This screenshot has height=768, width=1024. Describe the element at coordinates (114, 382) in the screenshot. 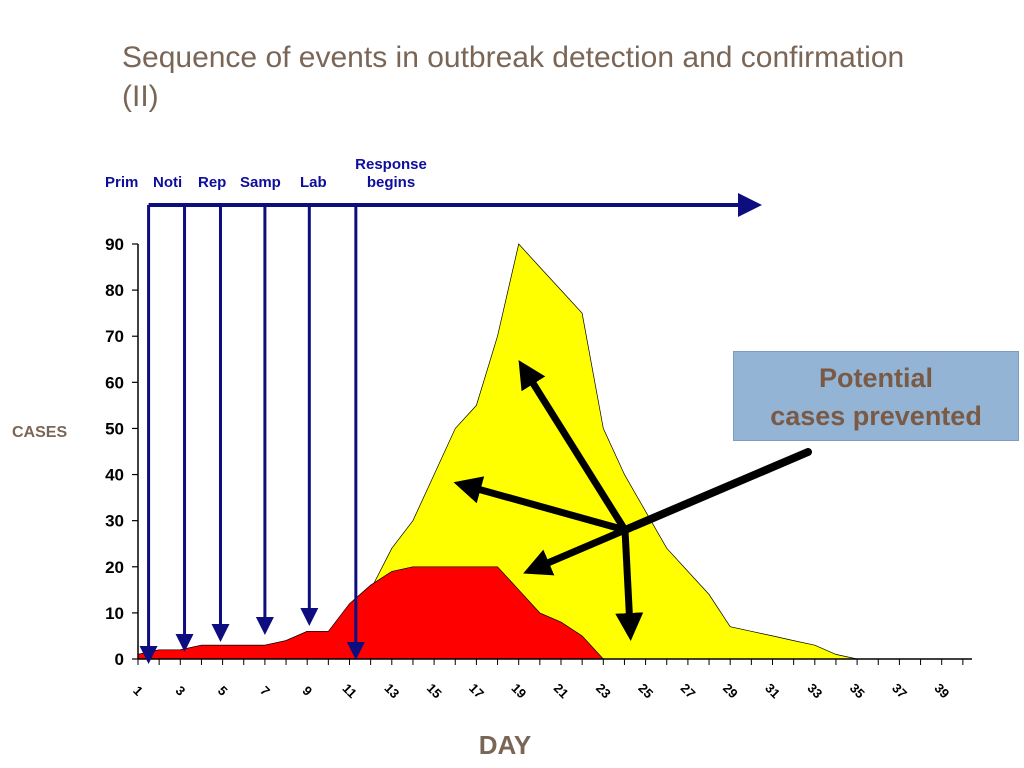

I see `y-tick-label: 60` at that location.